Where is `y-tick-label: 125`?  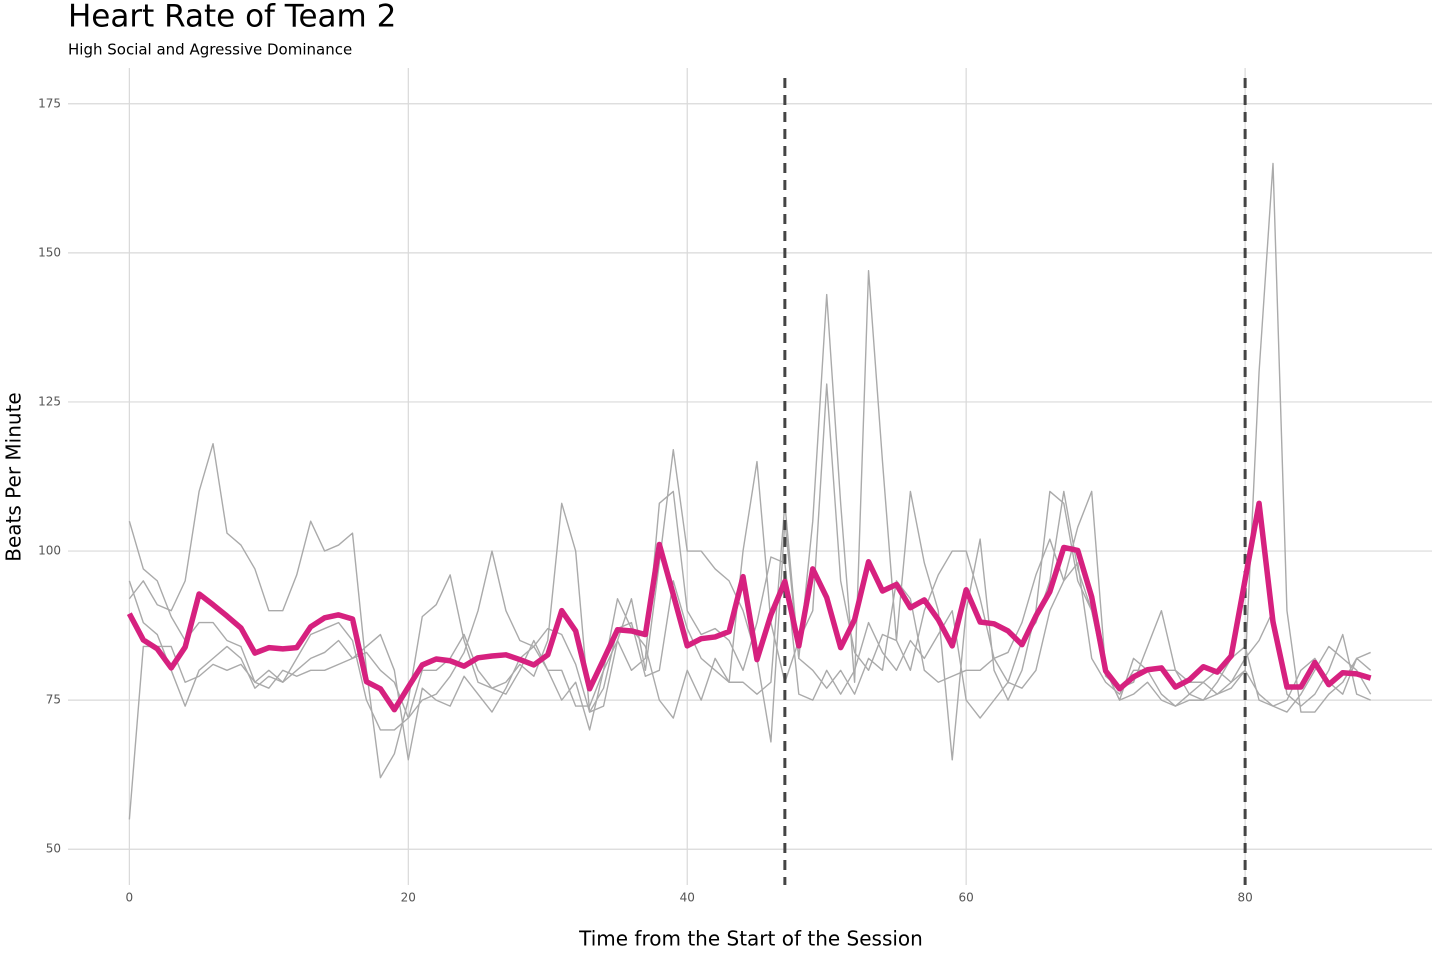
y-tick-label: 125 is located at coordinates (49, 401).